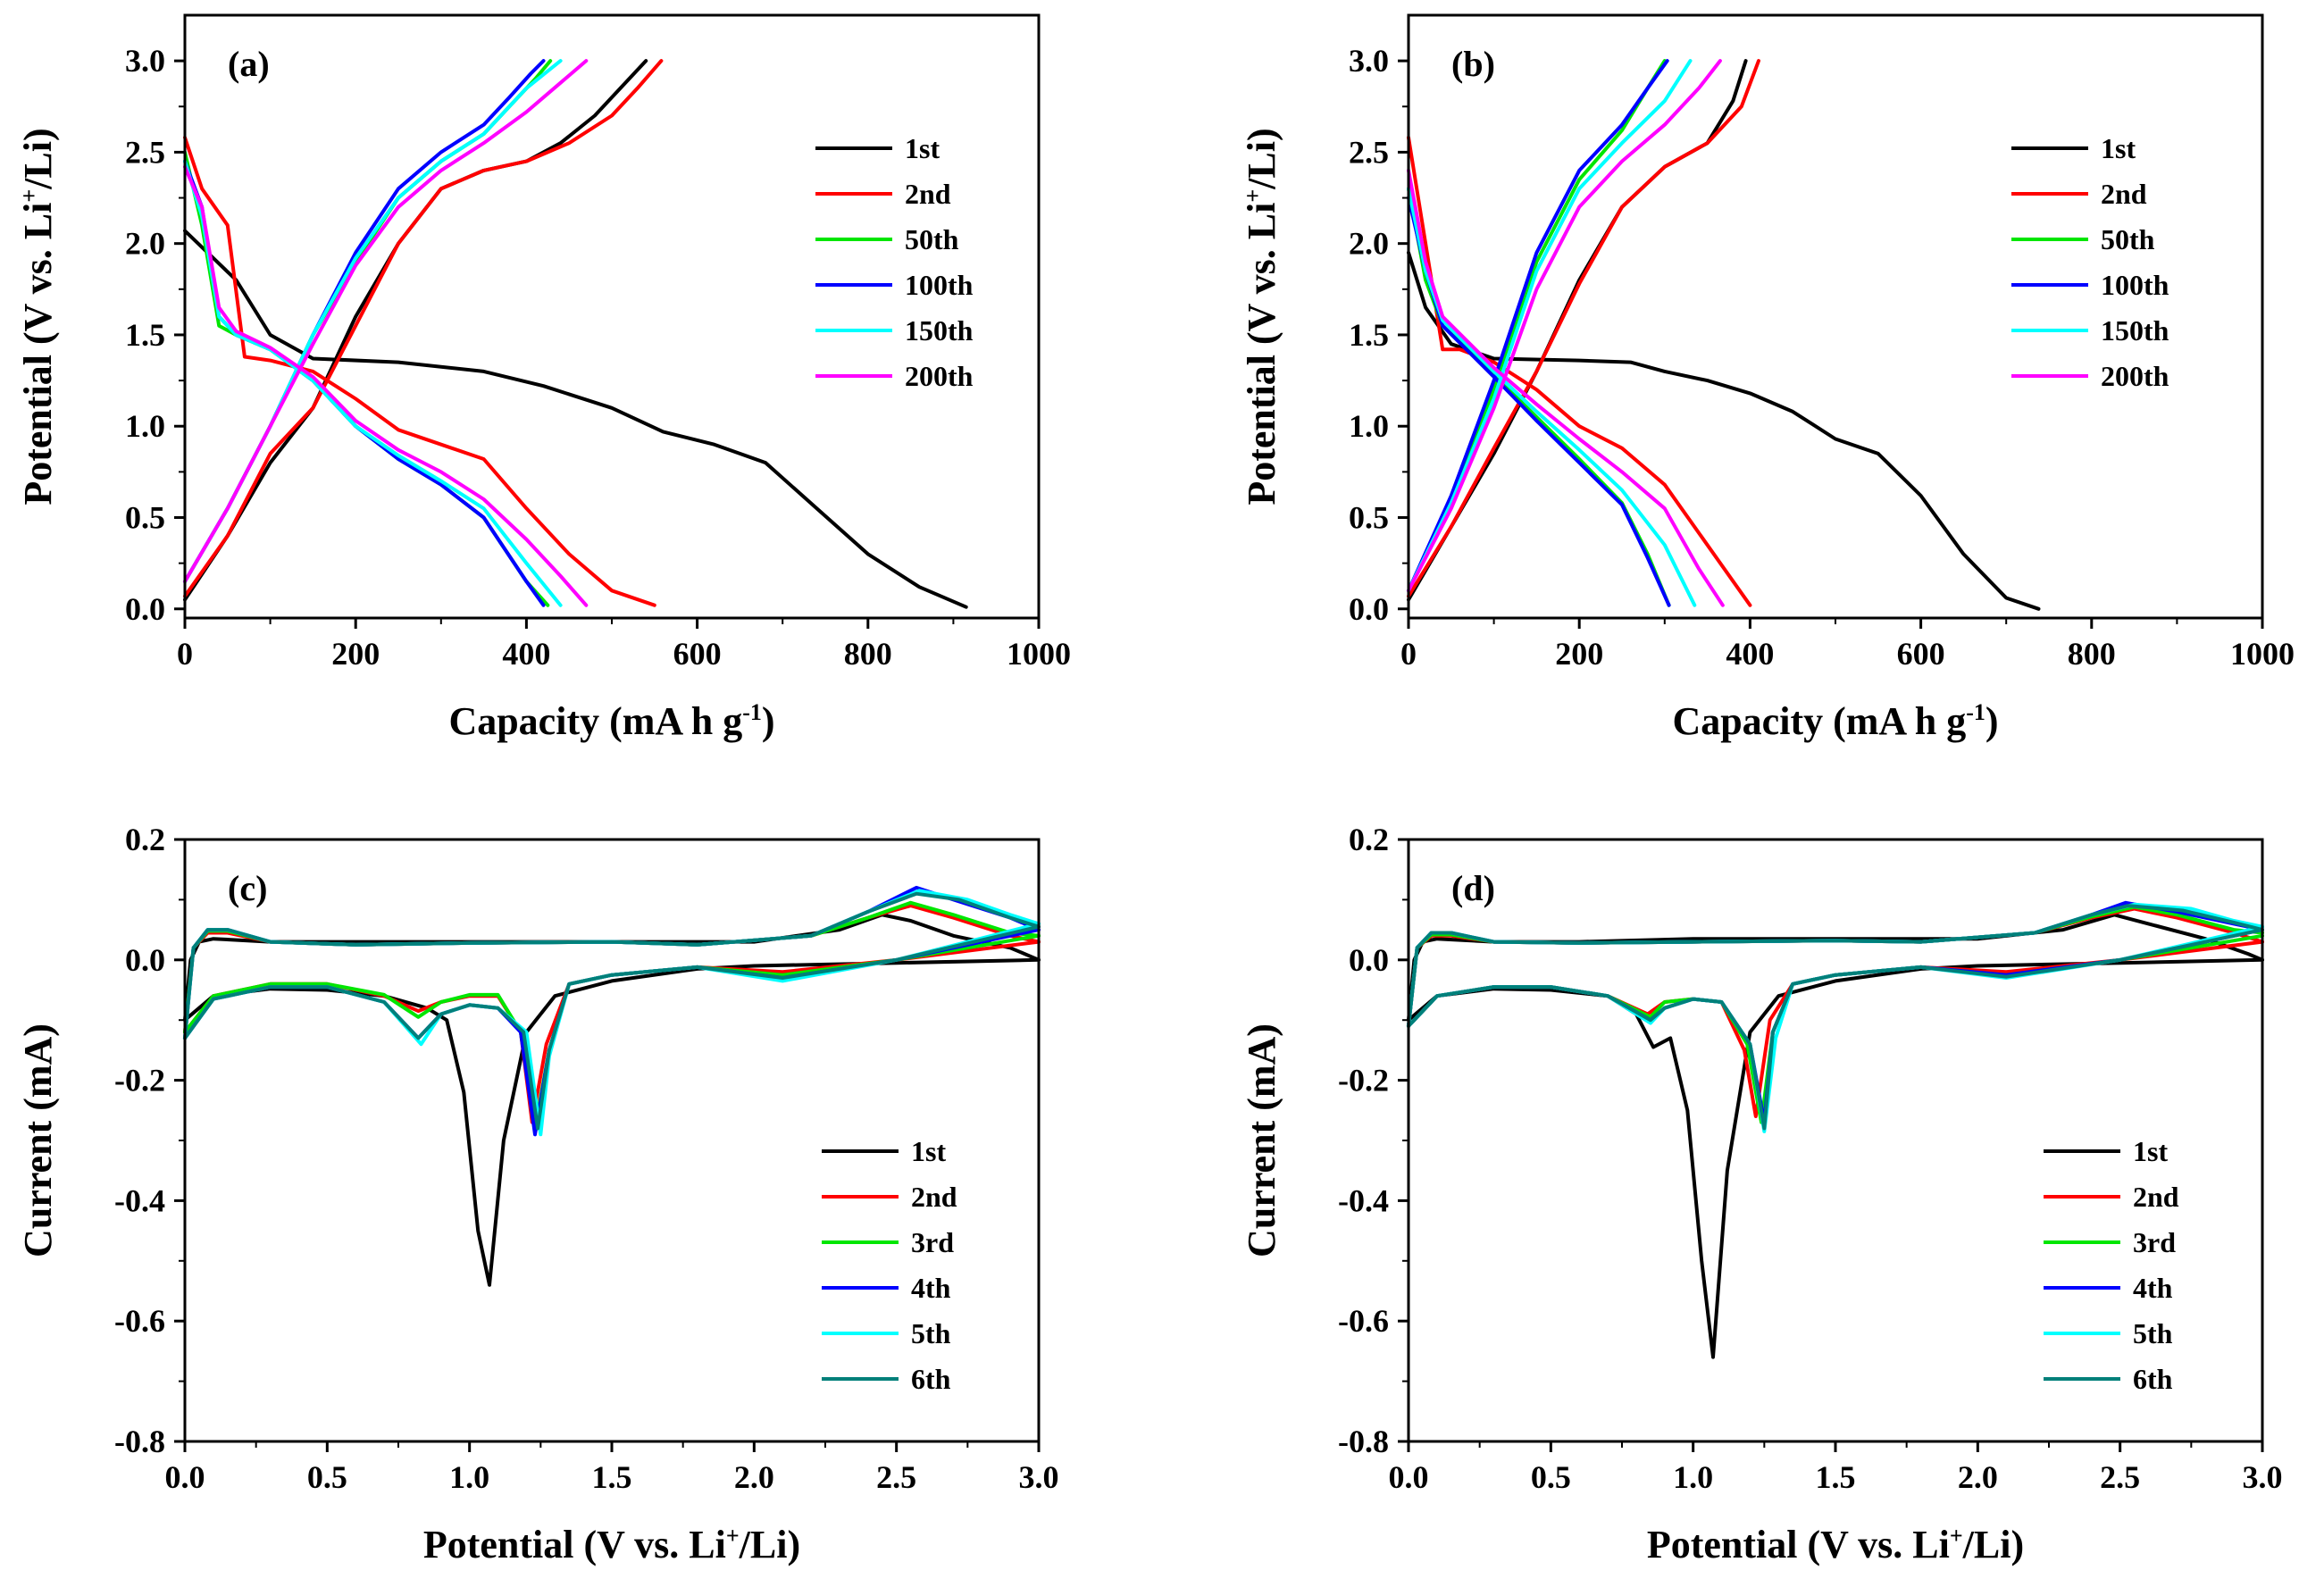  I want to click on series-line-d-6th-anodic, so click(1835, 966).